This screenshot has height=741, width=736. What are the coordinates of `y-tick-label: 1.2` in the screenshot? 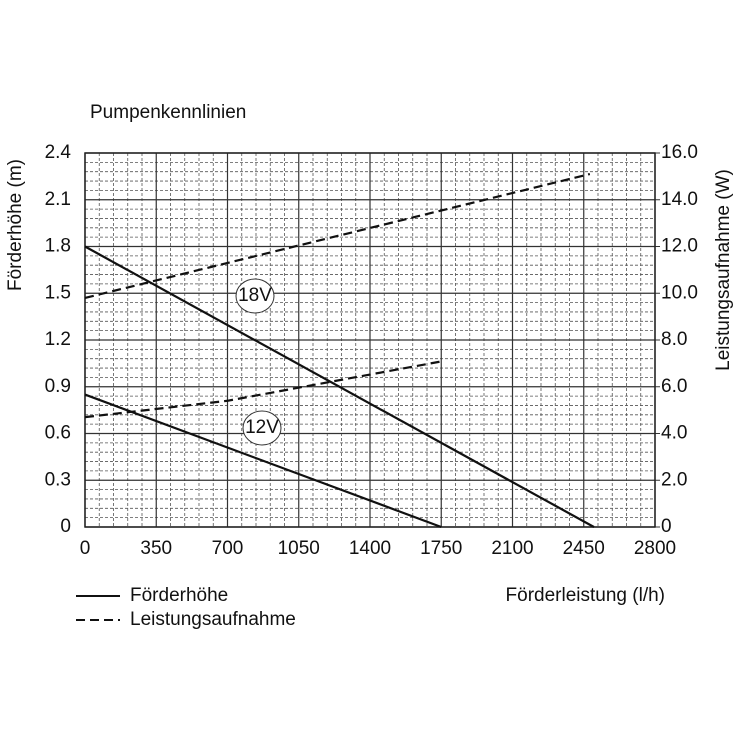 It's located at (58, 339).